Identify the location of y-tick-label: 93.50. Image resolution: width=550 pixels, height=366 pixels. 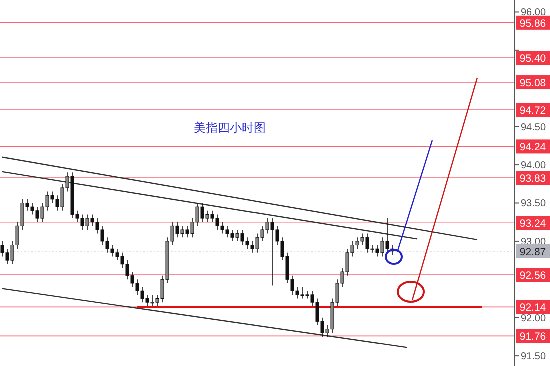
(533, 204).